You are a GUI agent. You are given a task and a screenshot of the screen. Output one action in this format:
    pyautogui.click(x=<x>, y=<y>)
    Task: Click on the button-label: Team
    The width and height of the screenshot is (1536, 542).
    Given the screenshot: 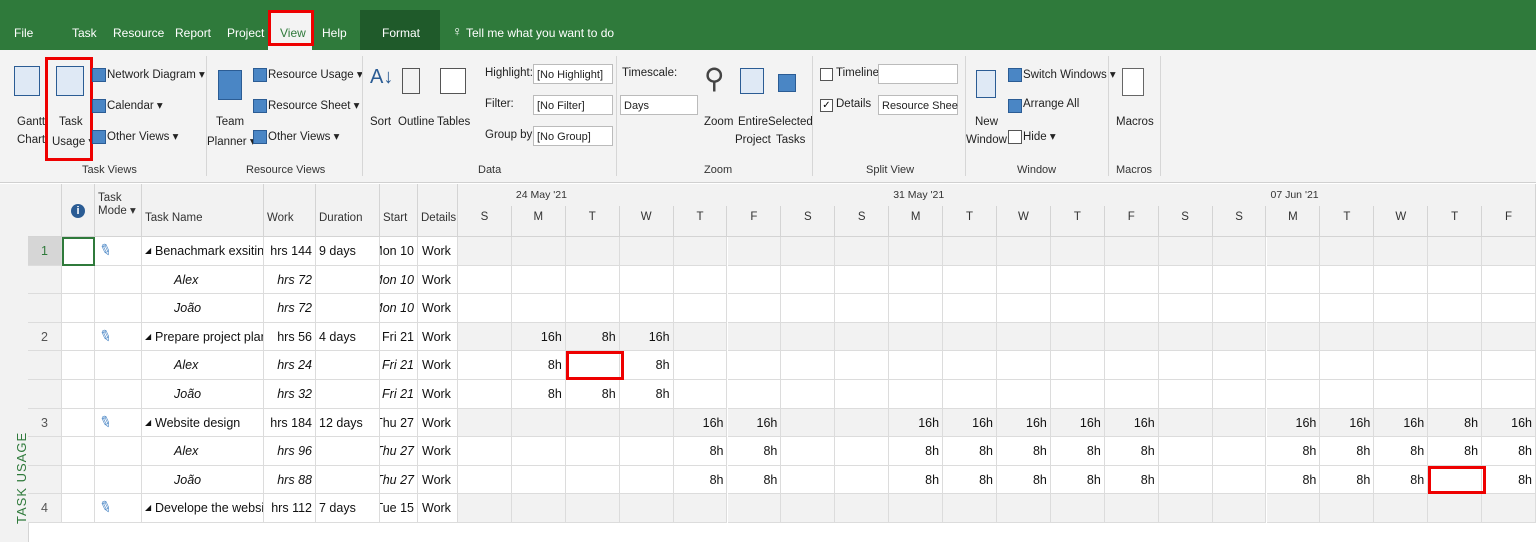 What is the action you would take?
    pyautogui.click(x=230, y=122)
    